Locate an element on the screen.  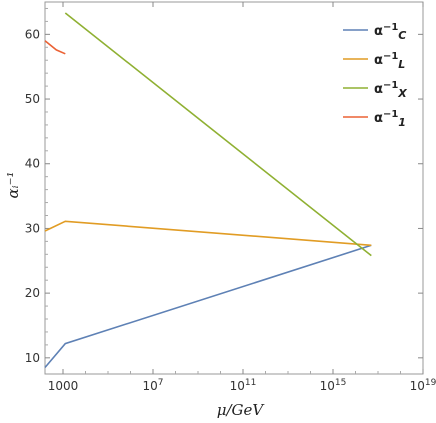
series-line-l is located at coordinates (208, 233).